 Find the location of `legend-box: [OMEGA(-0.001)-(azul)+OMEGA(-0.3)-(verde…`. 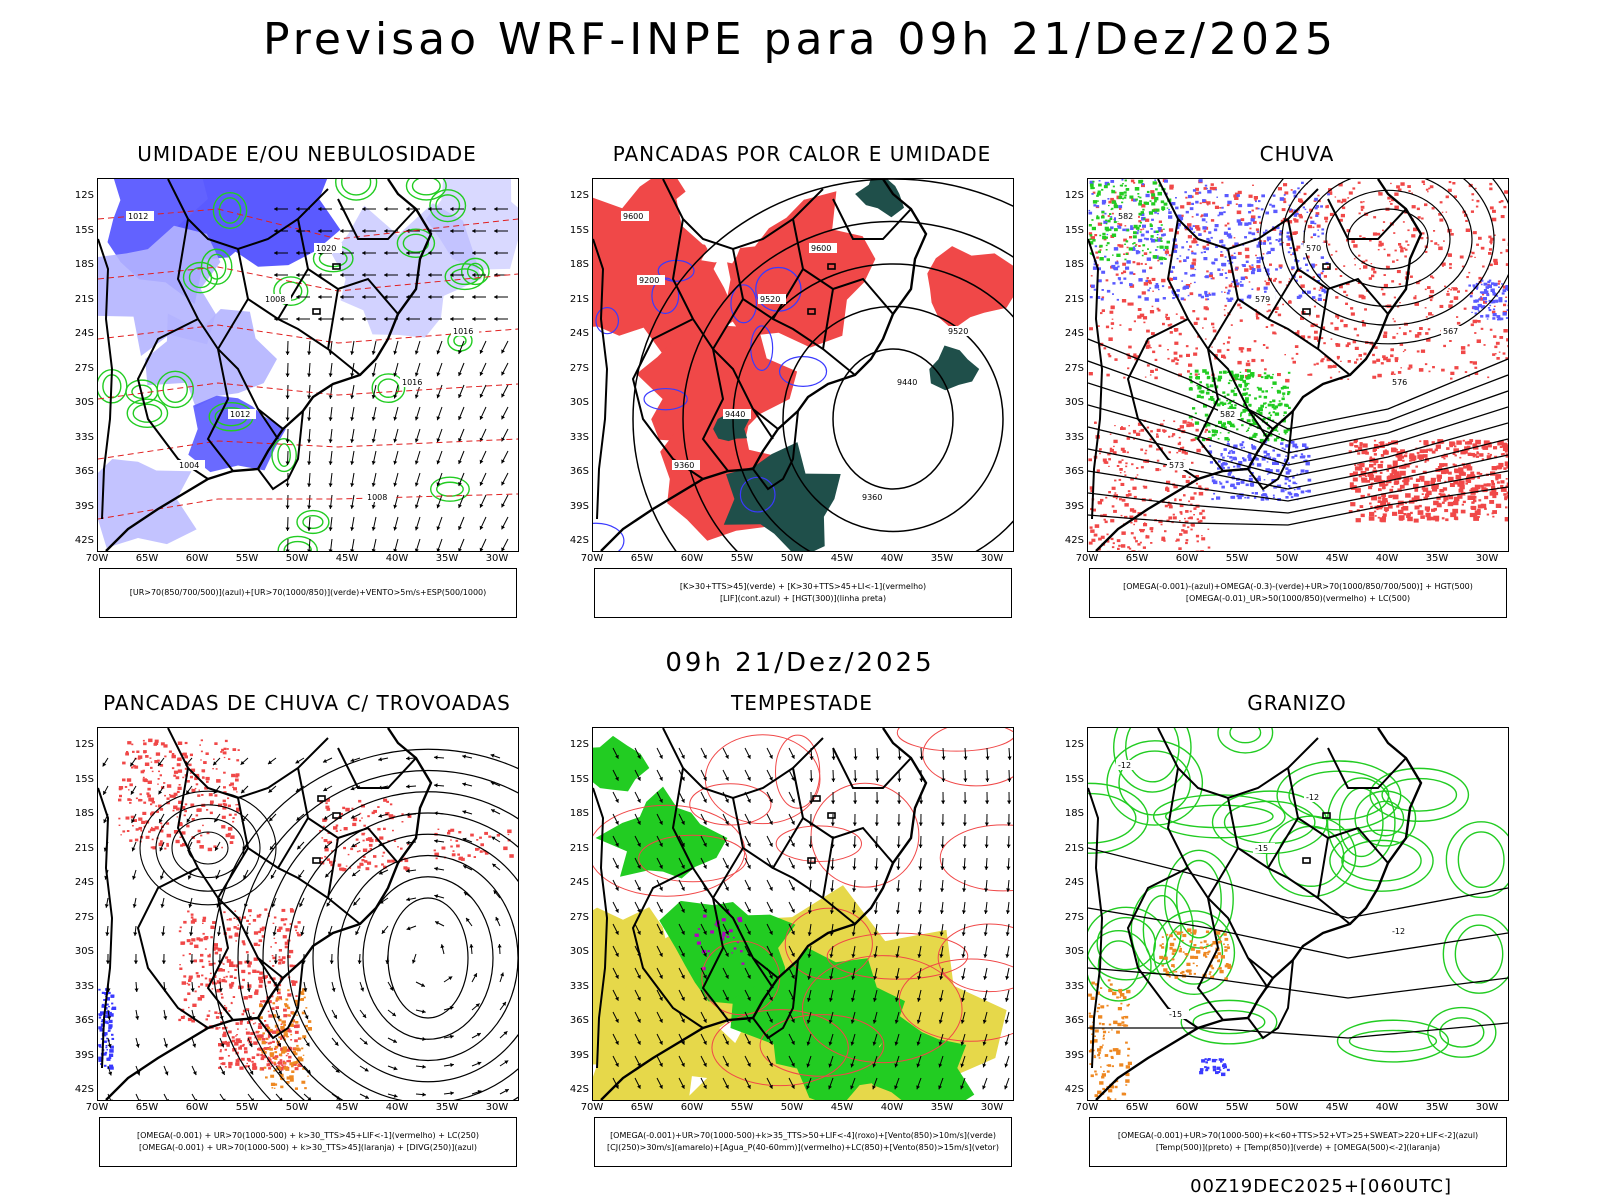

legend-box: [OMEGA(-0.001)-(azul)+OMEGA(-0.3)-(verde… is located at coordinates (1298, 593).